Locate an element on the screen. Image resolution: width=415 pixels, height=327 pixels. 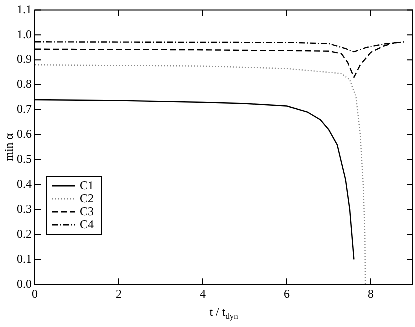
legend-label: C3 is located at coordinates (87, 211).